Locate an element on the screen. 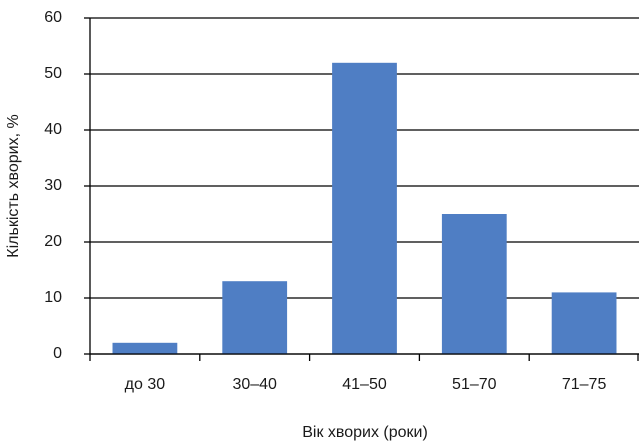  y-tick-label: 40 is located at coordinates (53, 129).